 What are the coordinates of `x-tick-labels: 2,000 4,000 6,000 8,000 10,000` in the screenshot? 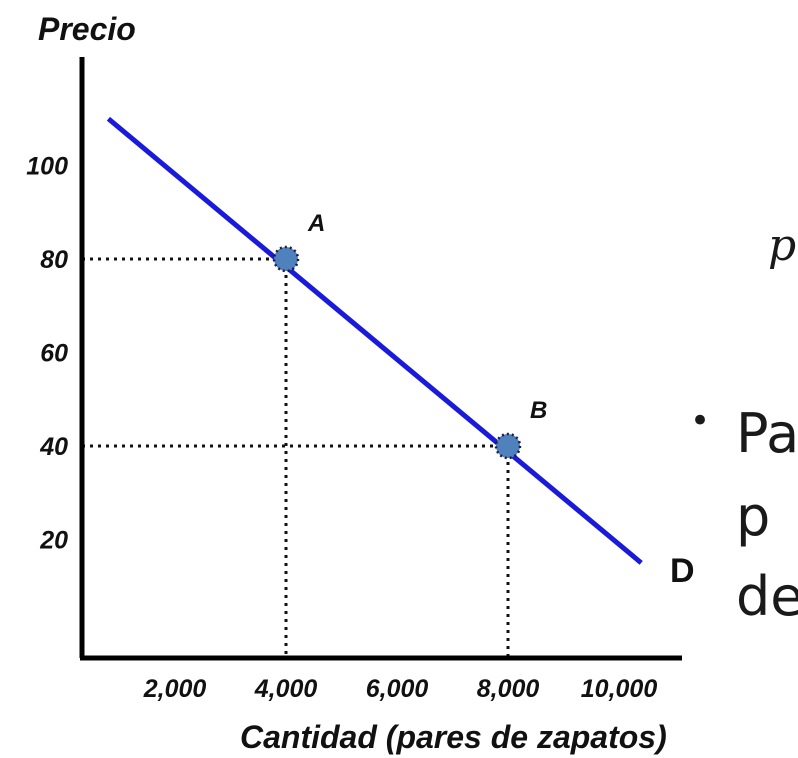 It's located at (400, 689).